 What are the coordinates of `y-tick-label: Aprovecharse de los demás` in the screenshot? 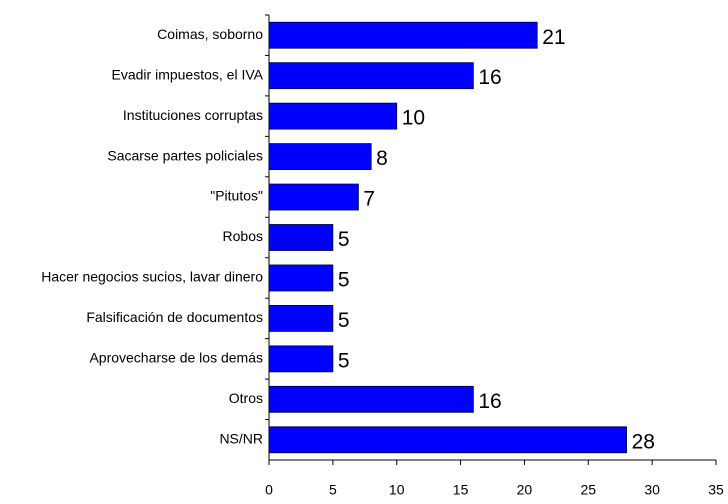 It's located at (176, 358).